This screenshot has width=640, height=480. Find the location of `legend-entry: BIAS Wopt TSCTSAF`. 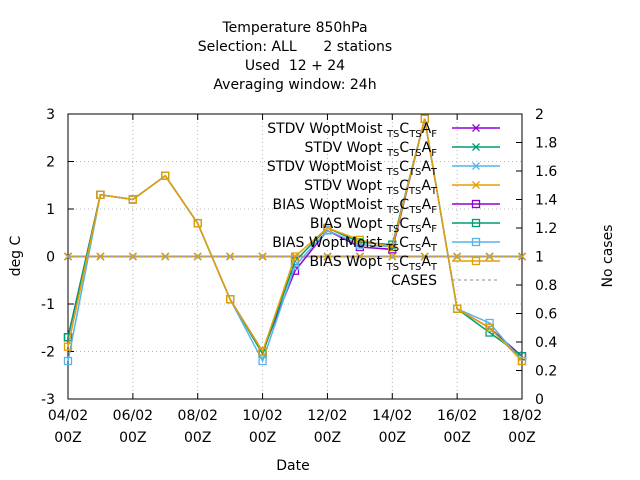

legend-entry: BIAS Wopt TSCTSAF is located at coordinates (405, 225).